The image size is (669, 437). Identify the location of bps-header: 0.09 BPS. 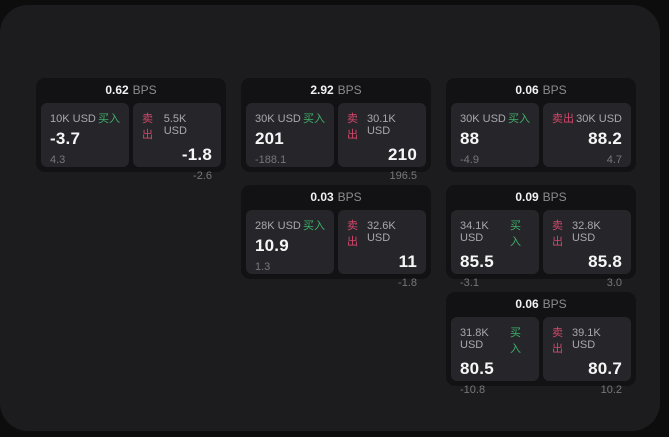
(541, 197).